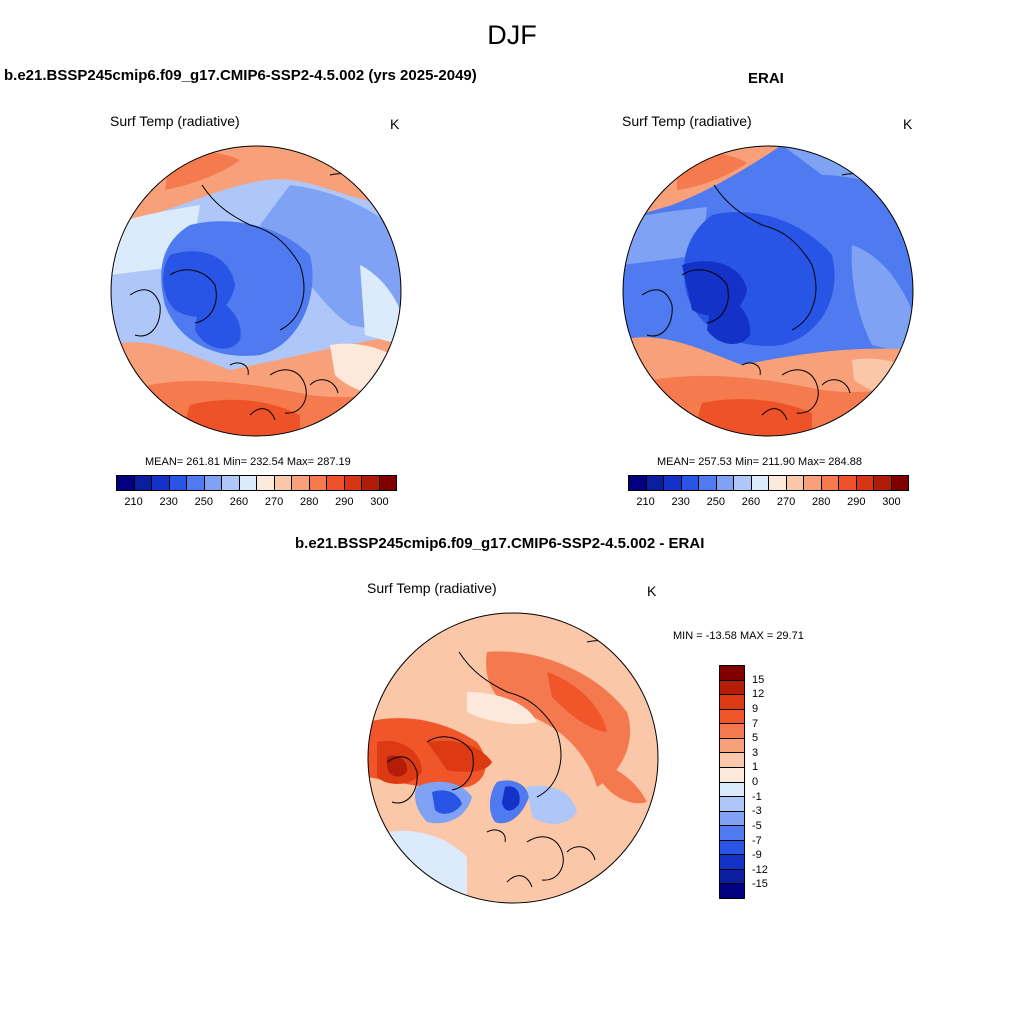 This screenshot has width=1024, height=1024. What do you see at coordinates (755, 752) in the screenshot?
I see `colorbar-tick-label: 3` at bounding box center [755, 752].